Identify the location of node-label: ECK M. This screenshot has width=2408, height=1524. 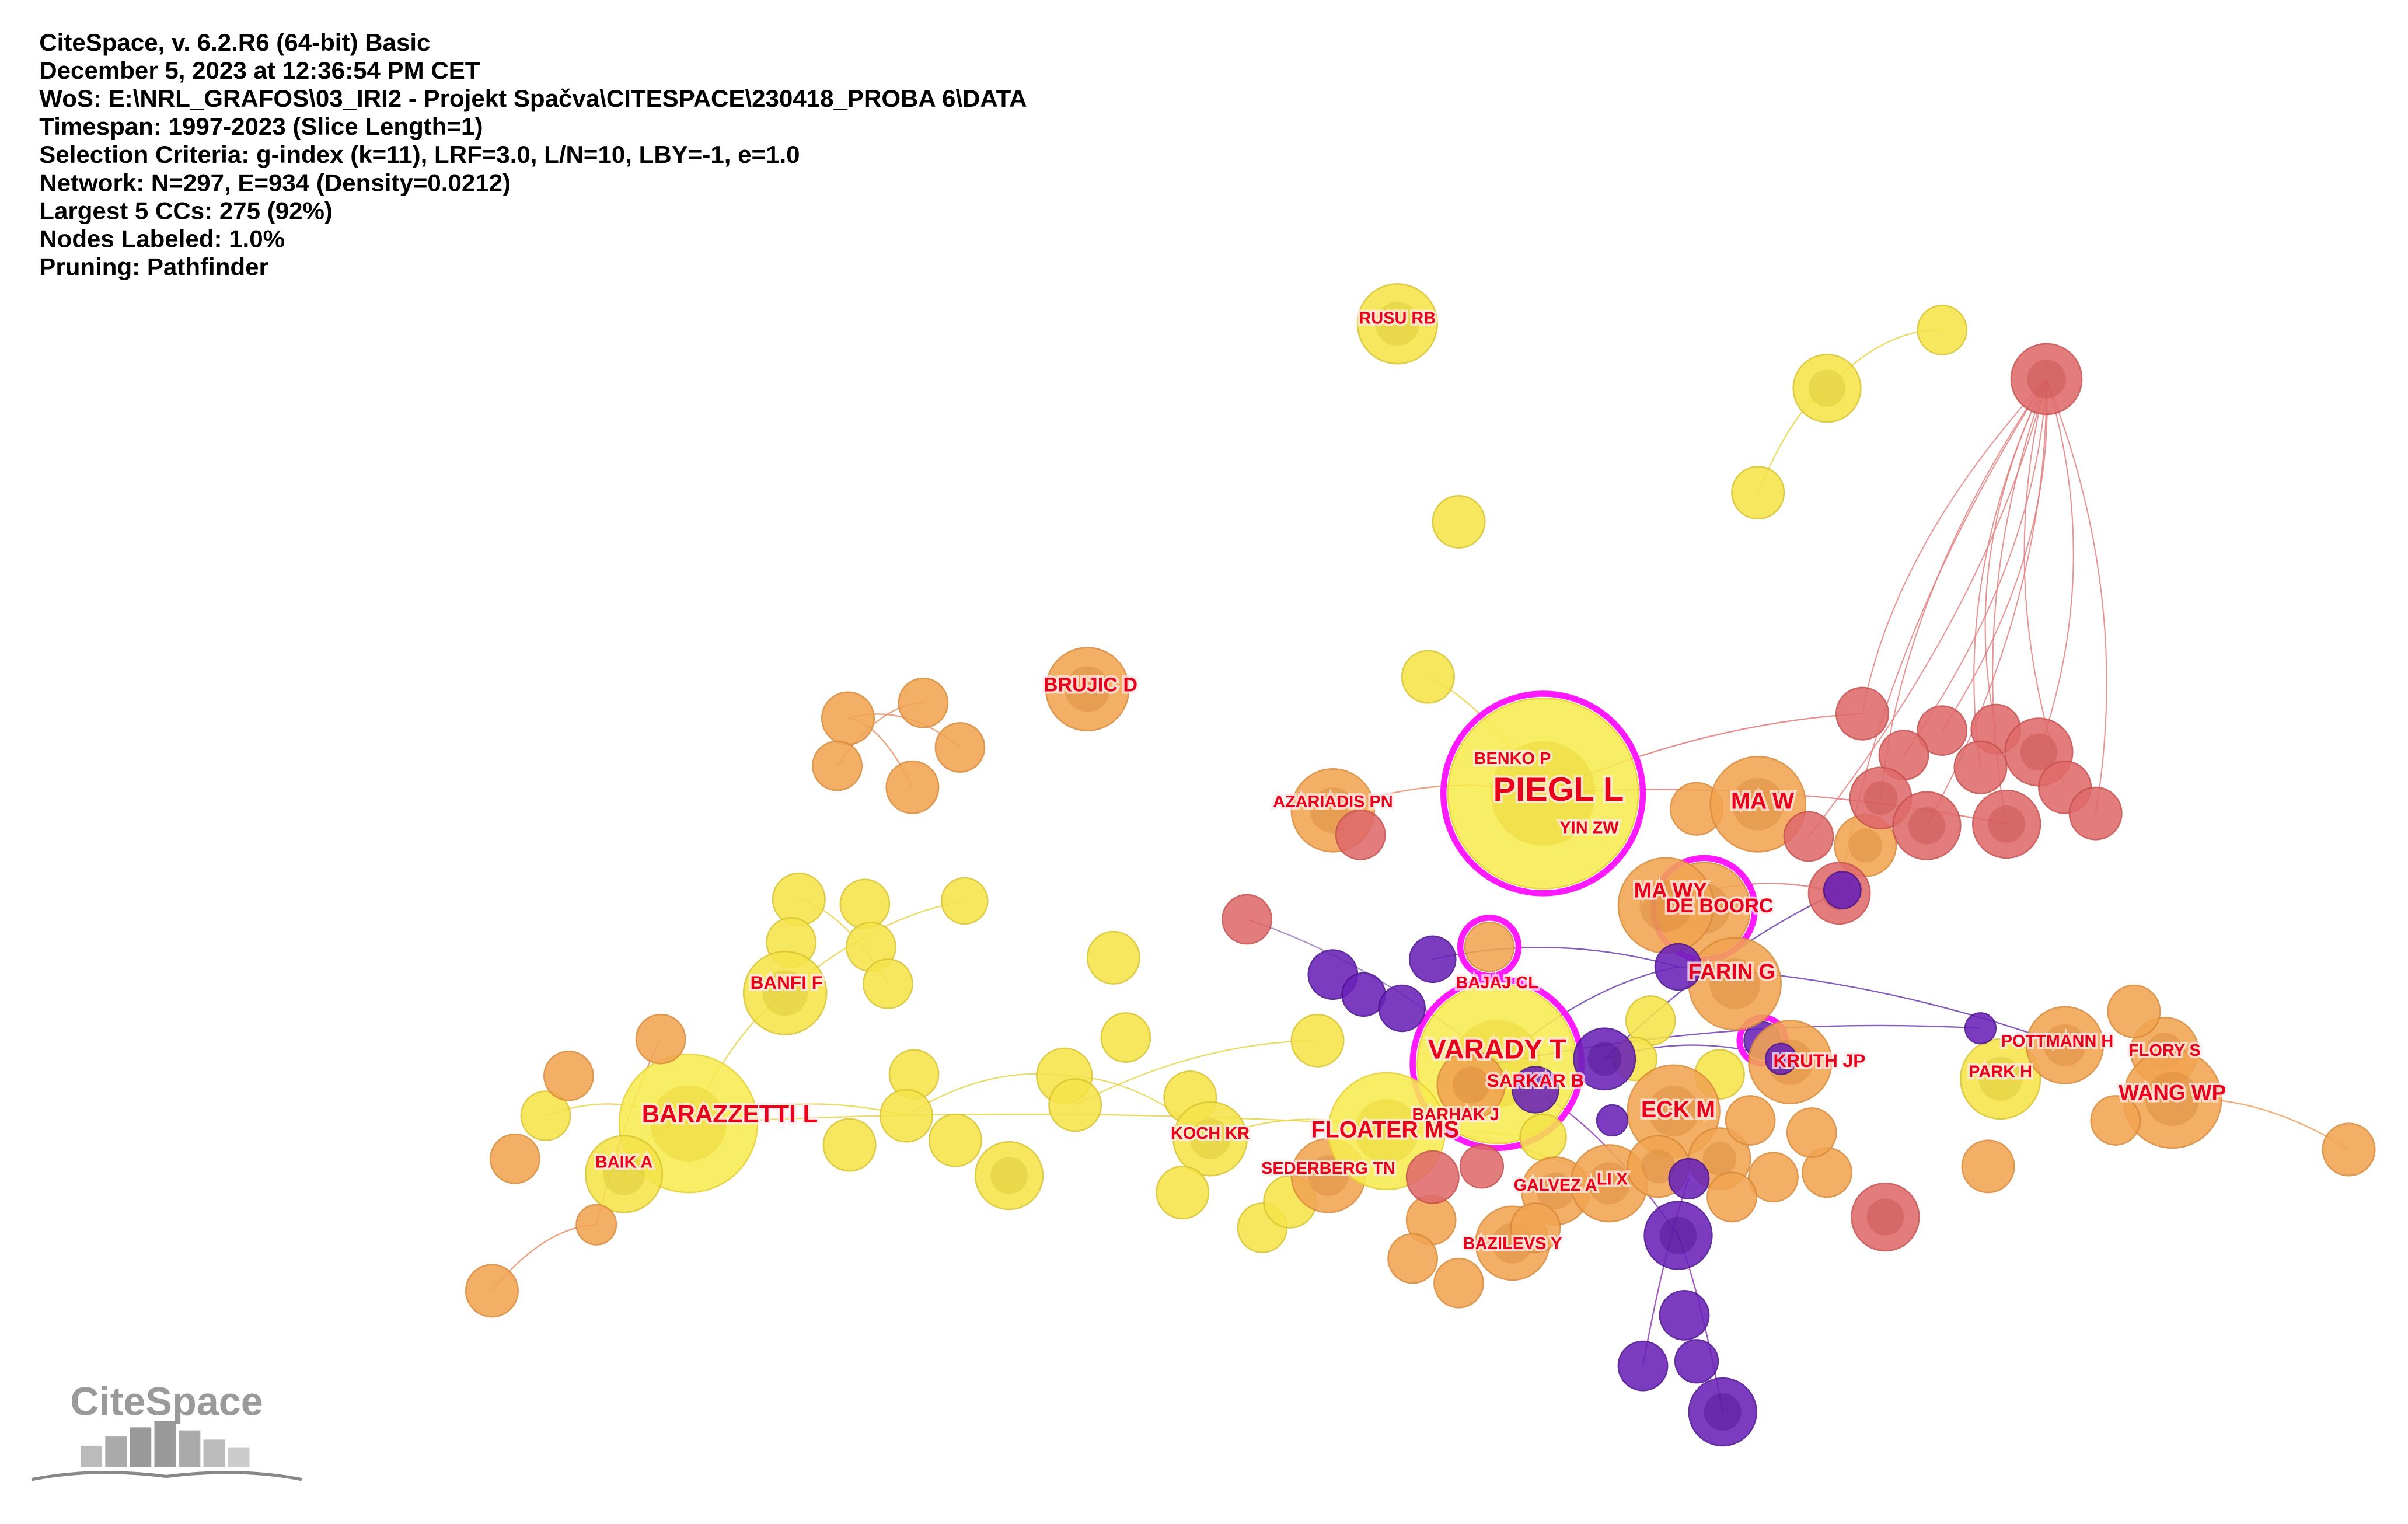
(1678, 1109).